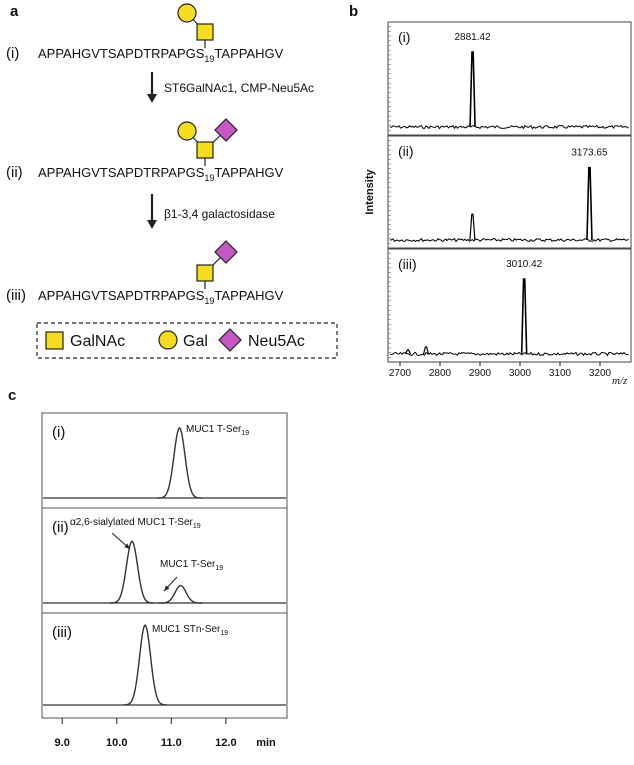  What do you see at coordinates (524, 264) in the screenshot?
I see `peak-label: 3010.42` at bounding box center [524, 264].